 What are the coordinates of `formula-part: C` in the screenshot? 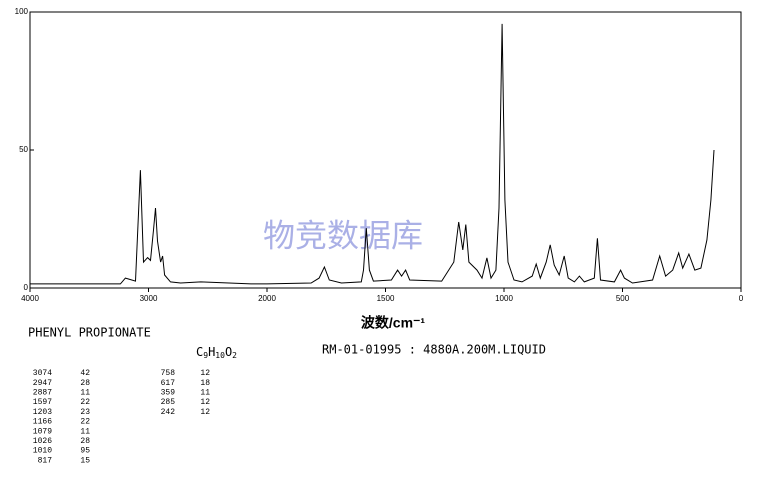 It's located at (199, 352).